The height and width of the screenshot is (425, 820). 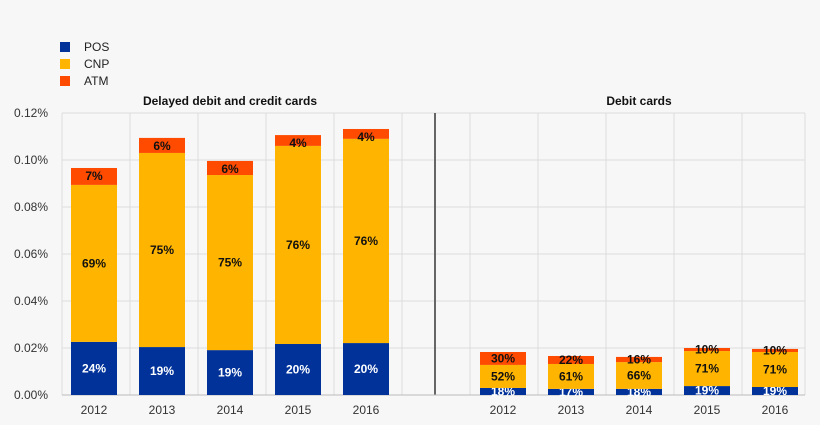 What do you see at coordinates (31, 254) in the screenshot?
I see `y-tick-label: 0.06%` at bounding box center [31, 254].